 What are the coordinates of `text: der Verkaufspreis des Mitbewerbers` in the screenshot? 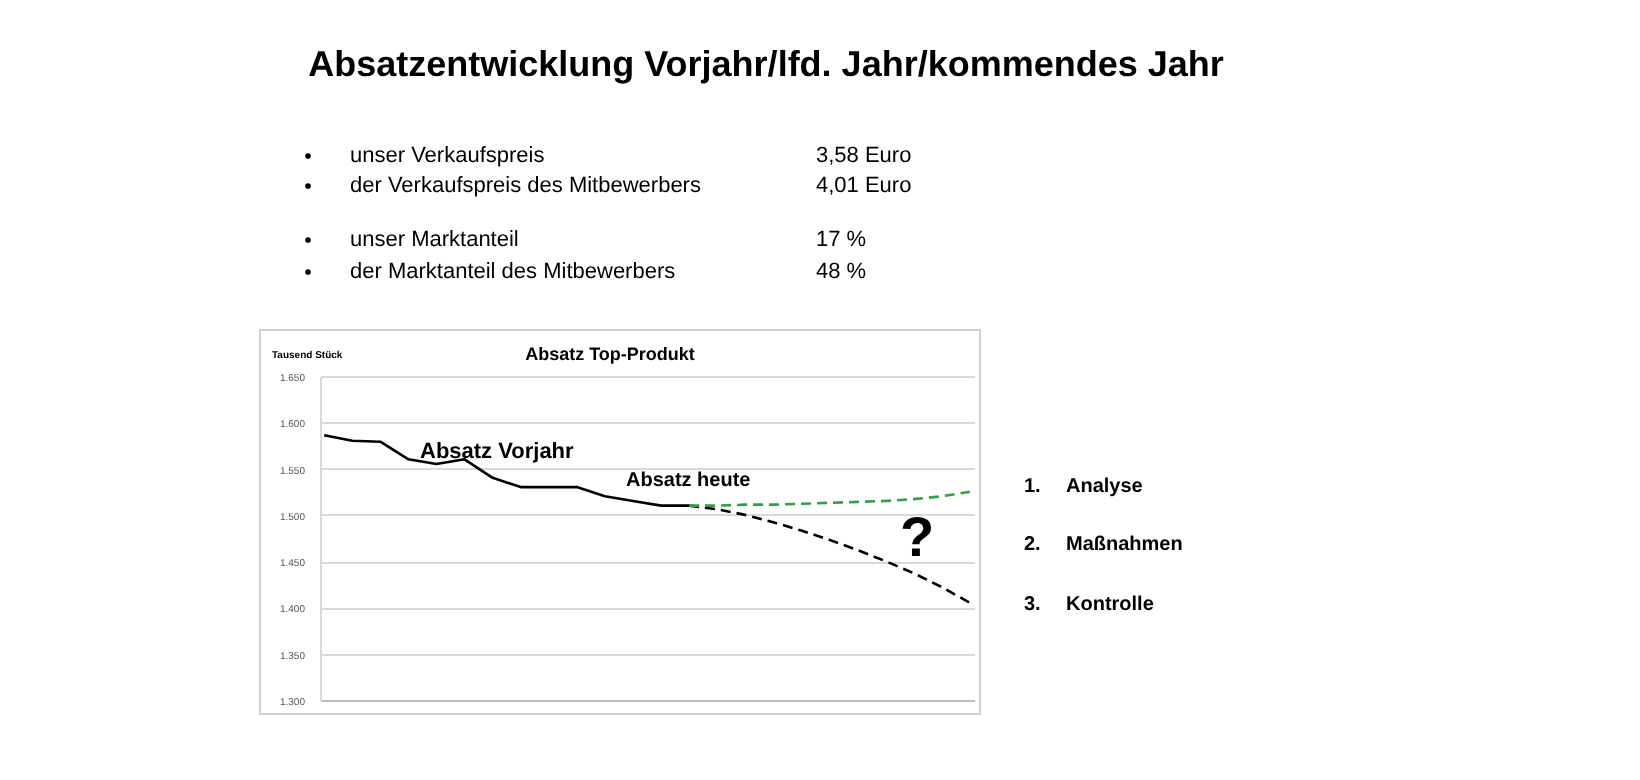 It's located at (526, 186).